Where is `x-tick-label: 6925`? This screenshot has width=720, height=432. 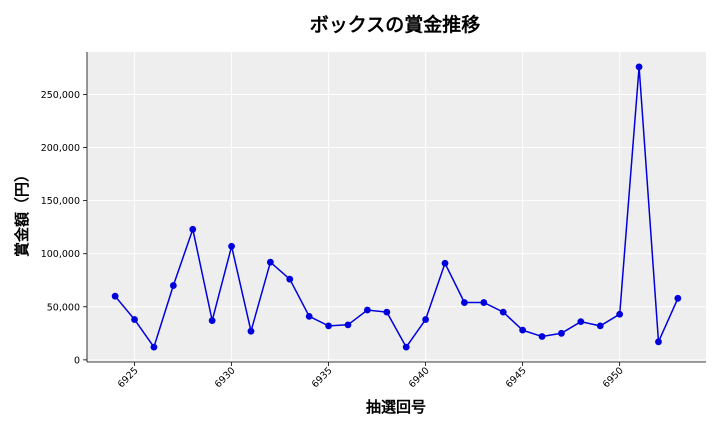 x-tick-label: 6925 is located at coordinates (128, 377).